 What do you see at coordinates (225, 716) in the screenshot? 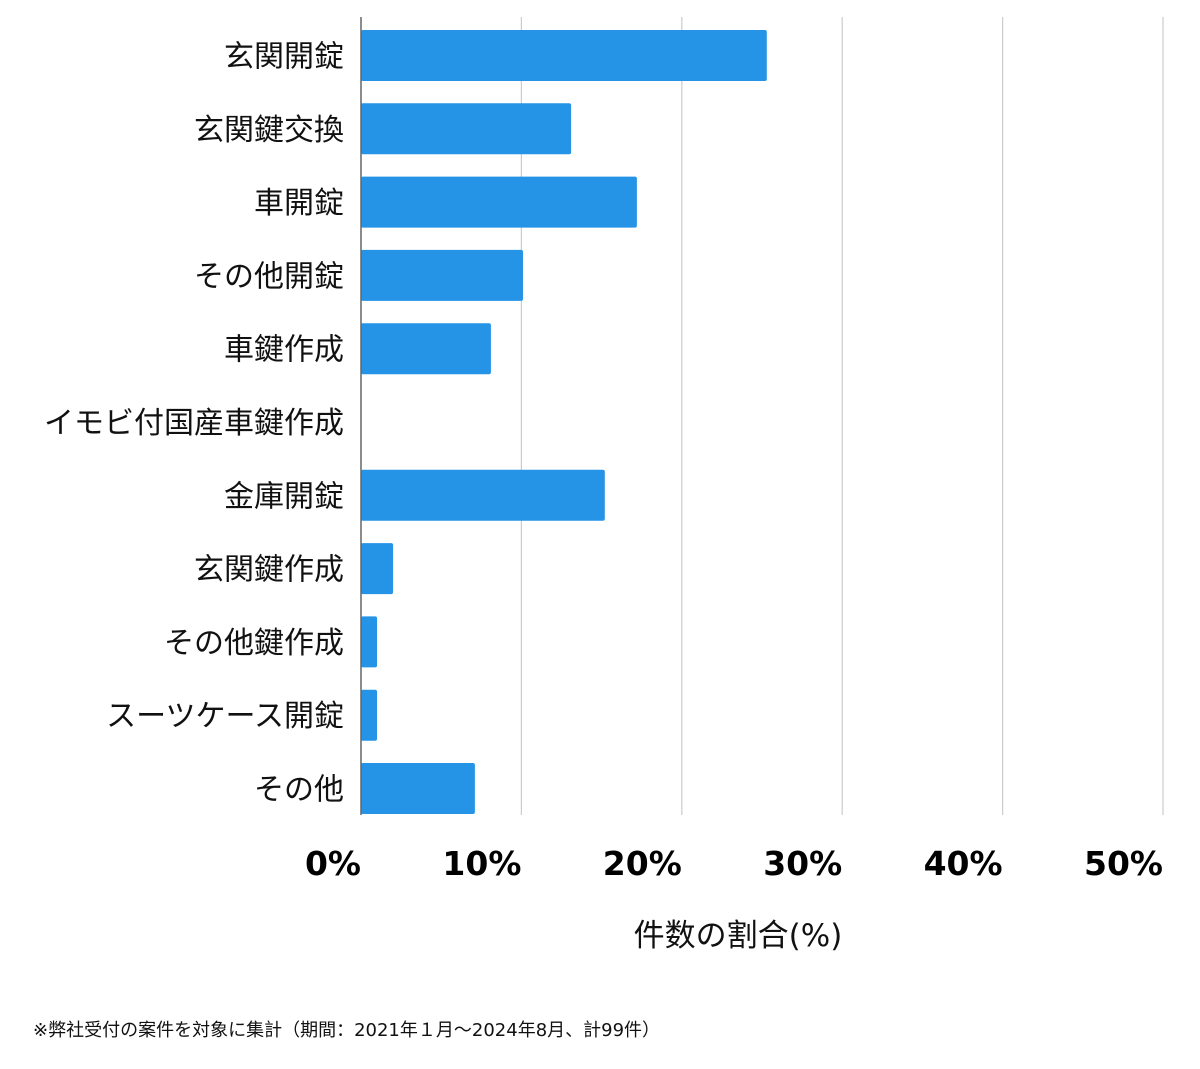
I see `category-label: スーツケース開錠` at bounding box center [225, 716].